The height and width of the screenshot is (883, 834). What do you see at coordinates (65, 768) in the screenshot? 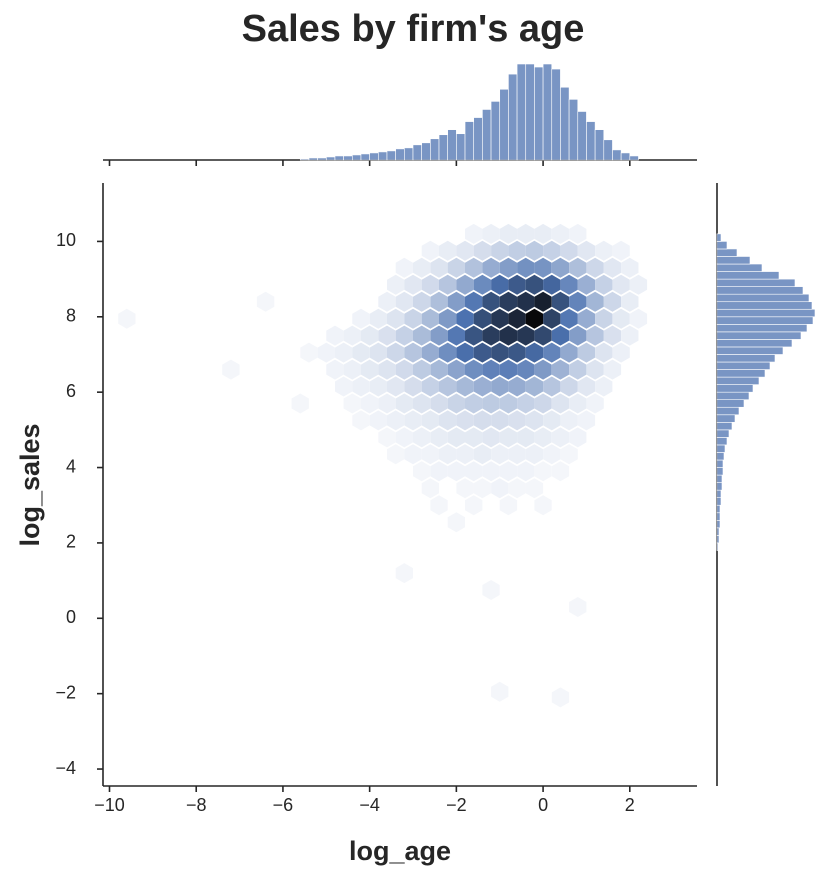
I see `y-tick-label: −4` at bounding box center [65, 768].